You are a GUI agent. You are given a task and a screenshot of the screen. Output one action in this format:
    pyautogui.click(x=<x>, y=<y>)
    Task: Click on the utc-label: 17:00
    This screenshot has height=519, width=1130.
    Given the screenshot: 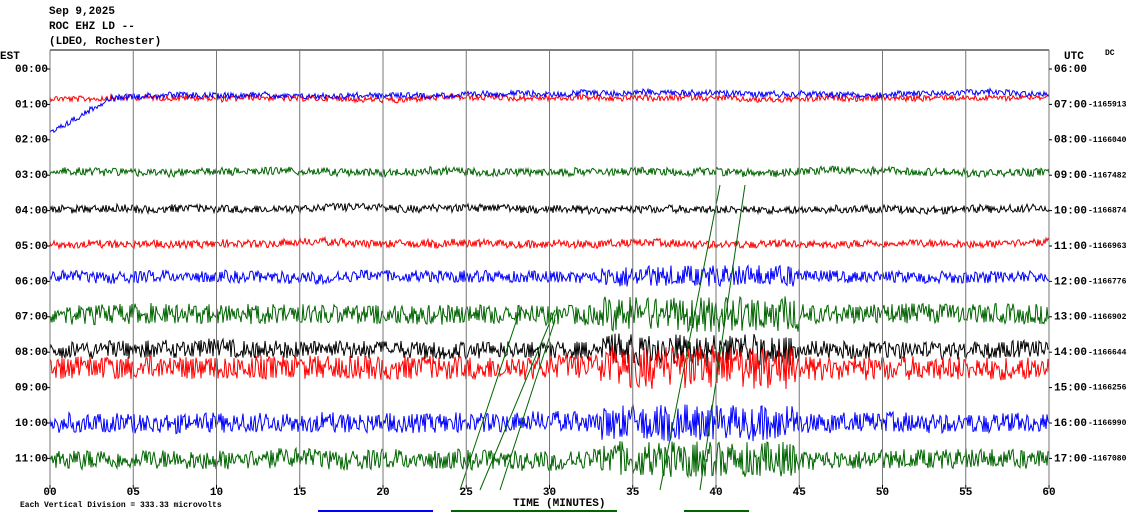 What is the action you would take?
    pyautogui.click(x=1070, y=459)
    